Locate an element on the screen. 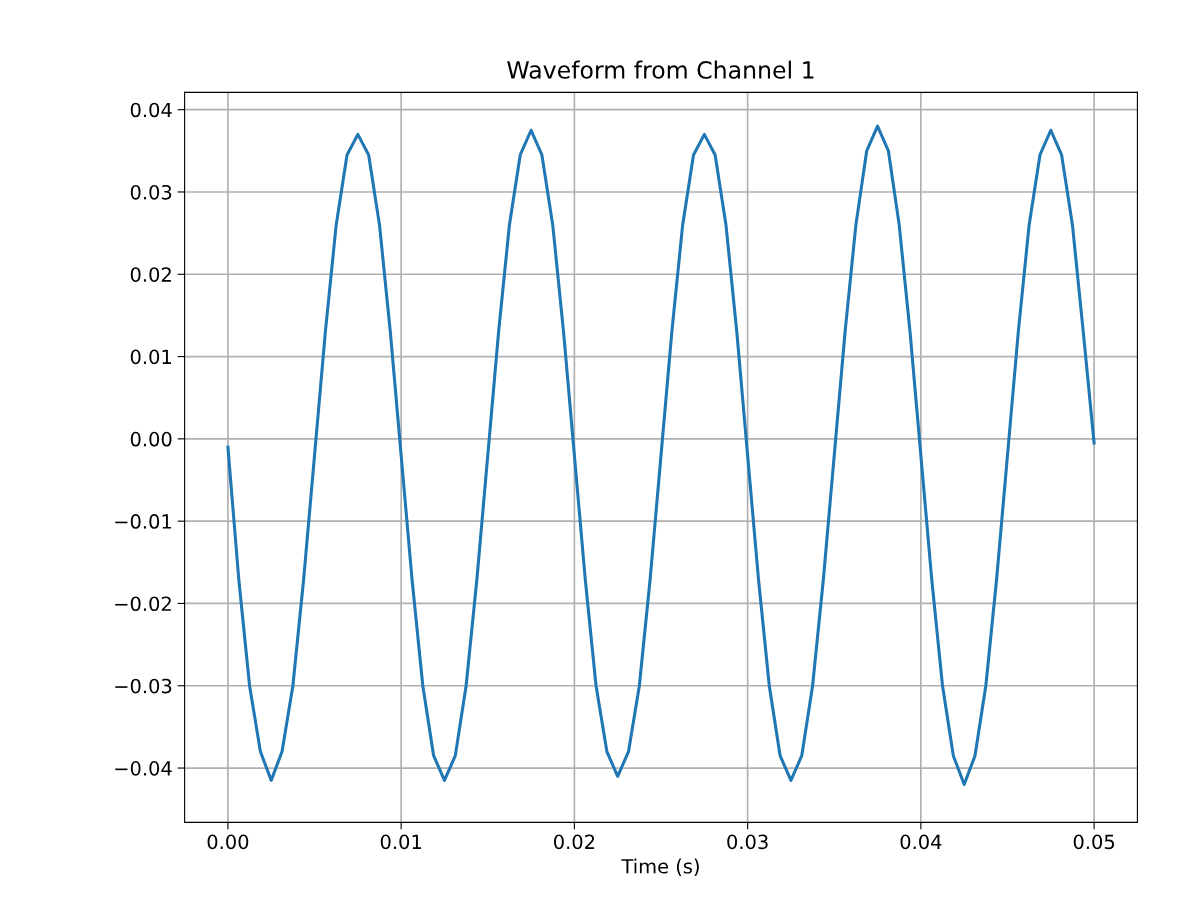  y-tick-label: 0.04 is located at coordinates (151, 110).